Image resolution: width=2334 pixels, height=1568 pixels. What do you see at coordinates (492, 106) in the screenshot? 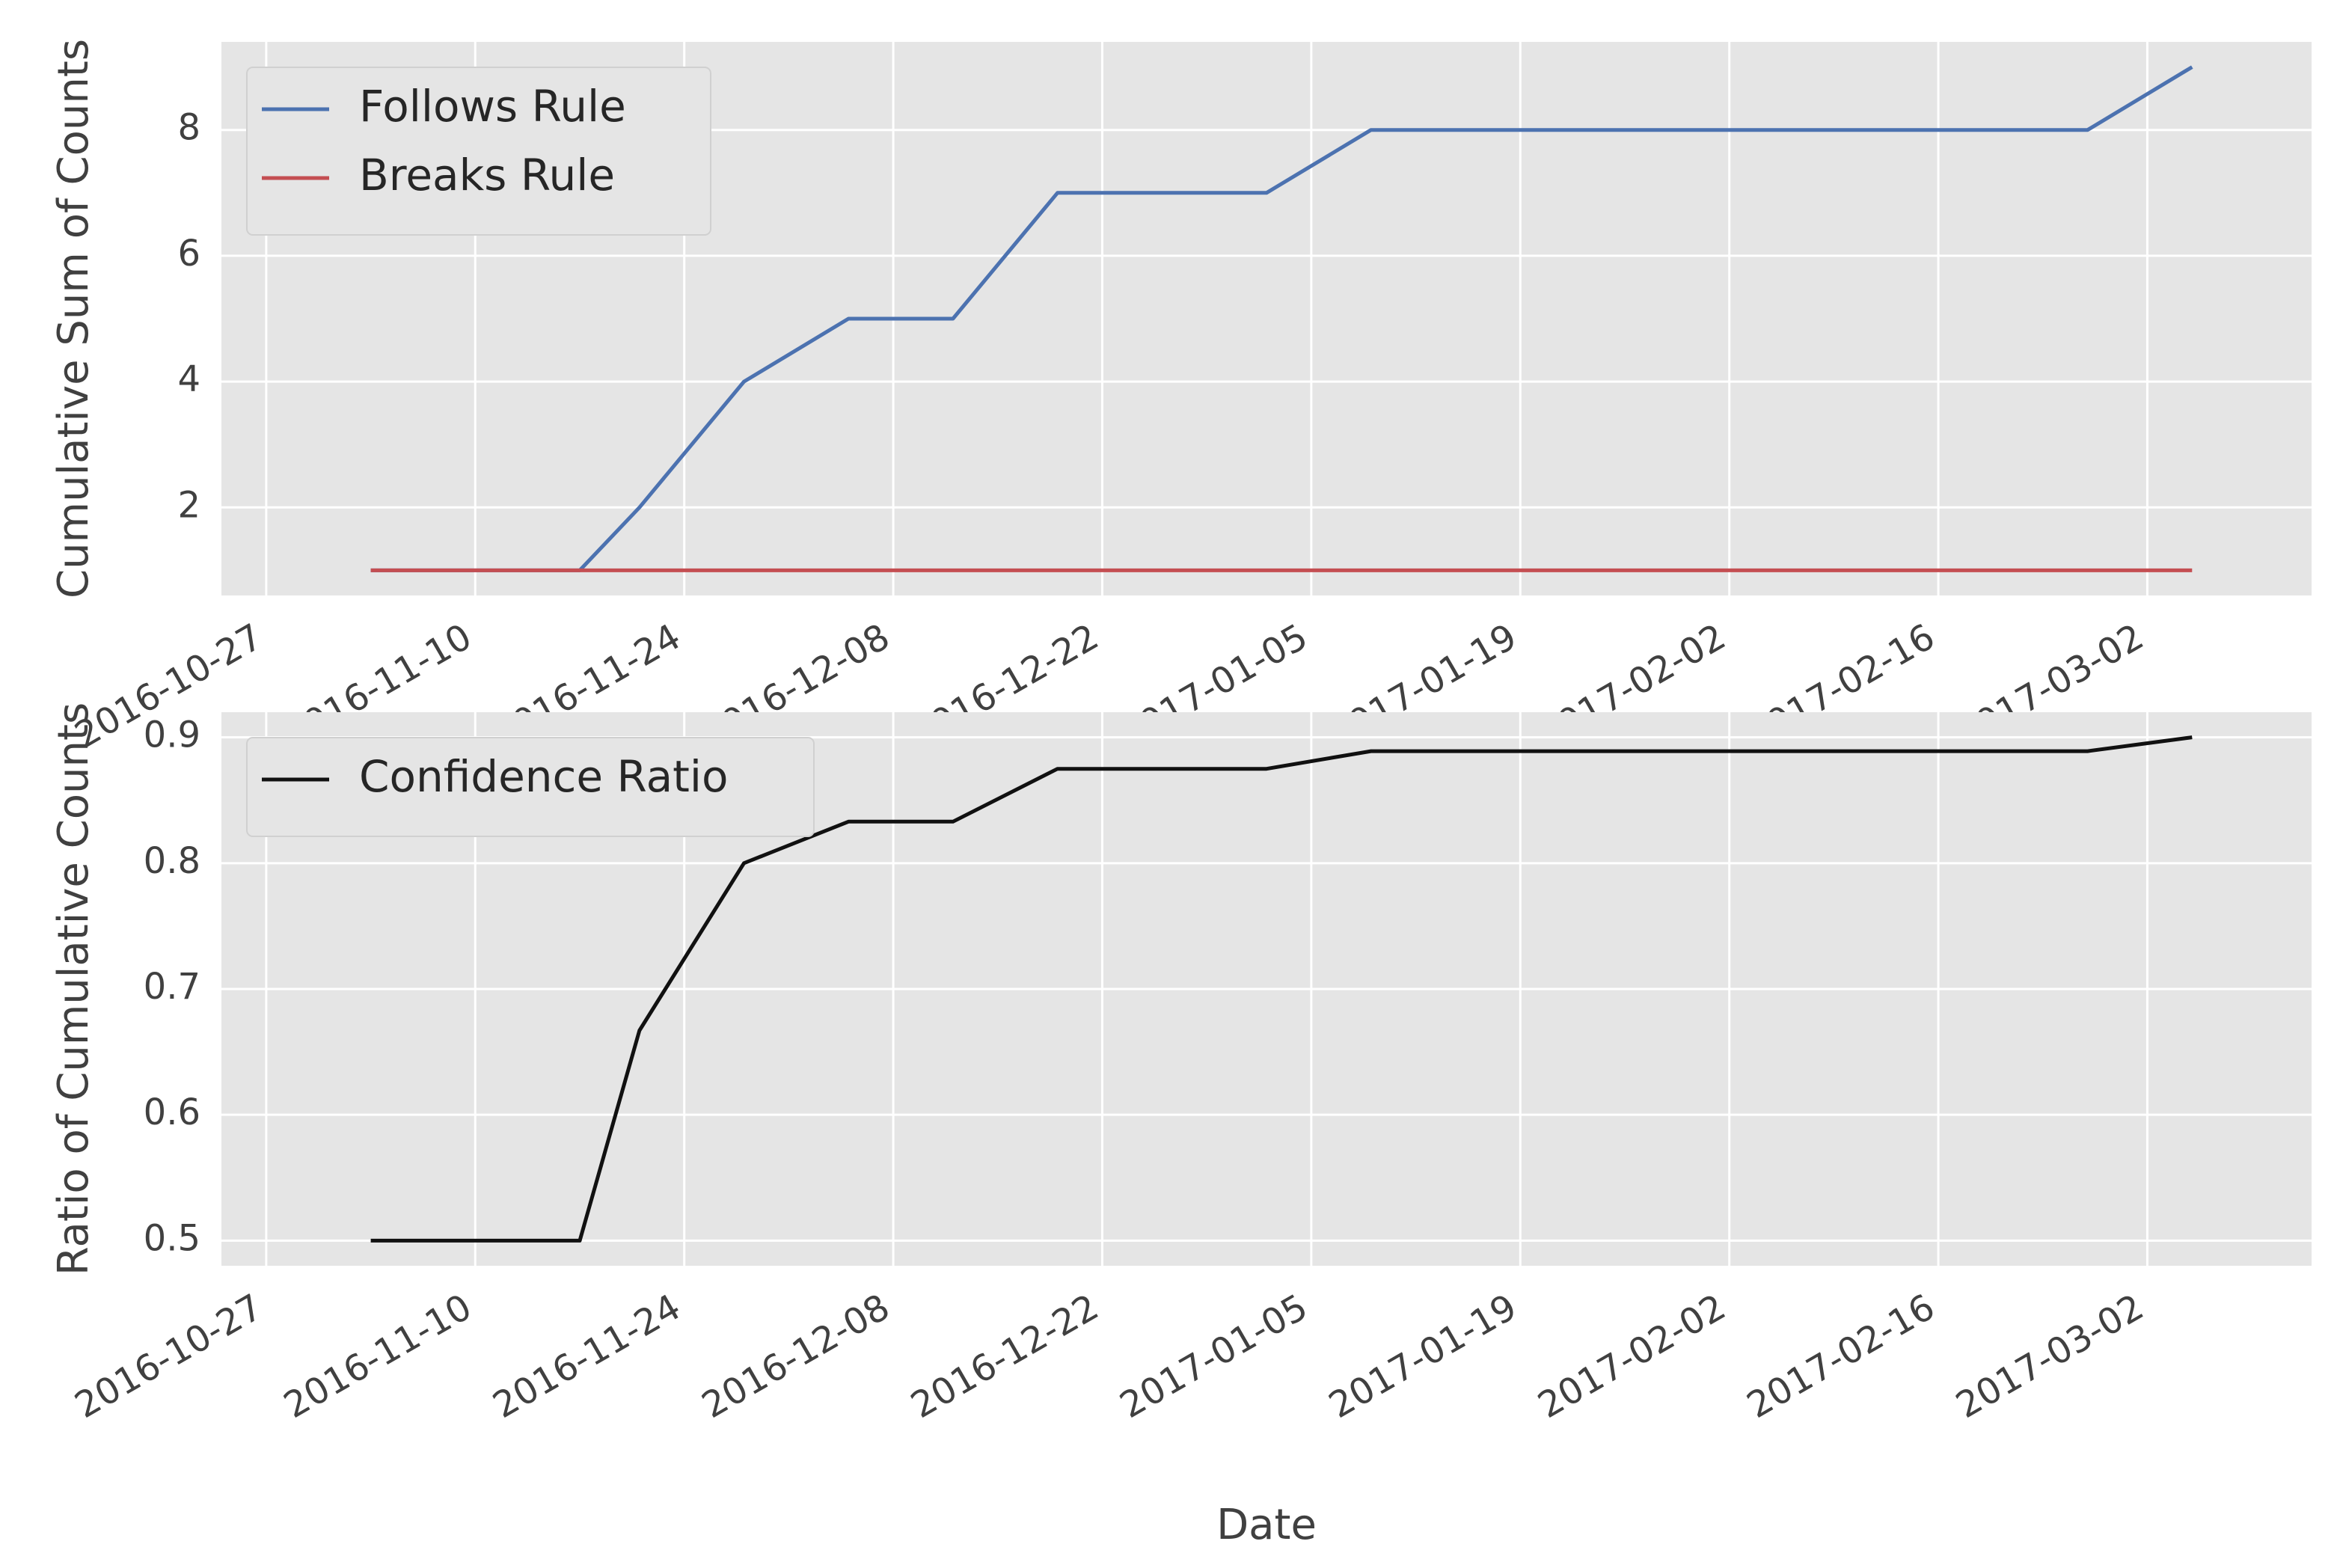
I see `legend-label: Follows Rule` at bounding box center [492, 106].